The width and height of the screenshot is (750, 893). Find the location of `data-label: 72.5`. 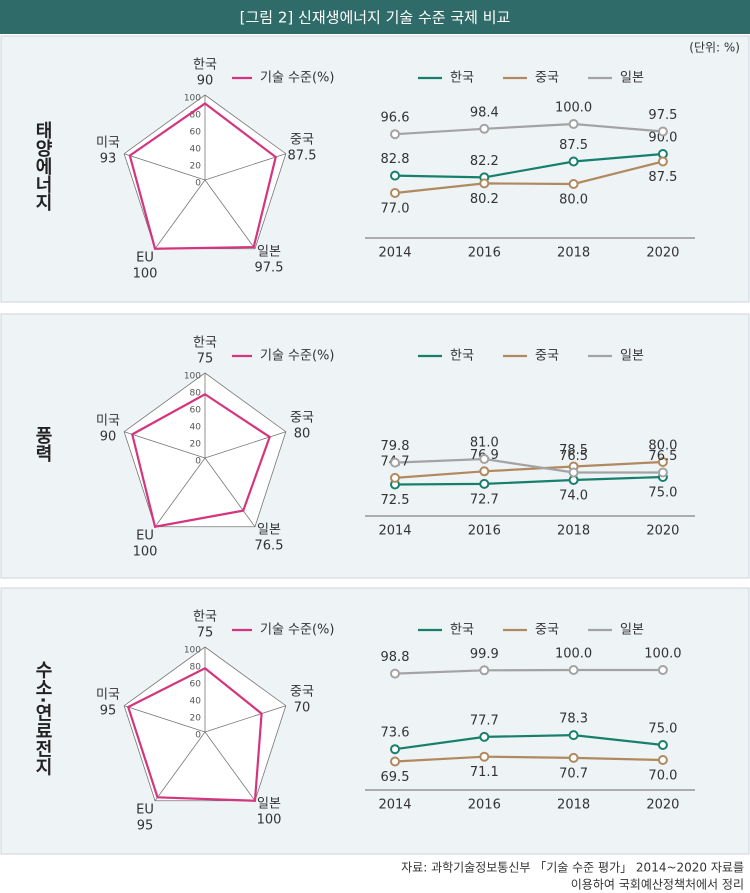

data-label: 72.5 is located at coordinates (395, 500).